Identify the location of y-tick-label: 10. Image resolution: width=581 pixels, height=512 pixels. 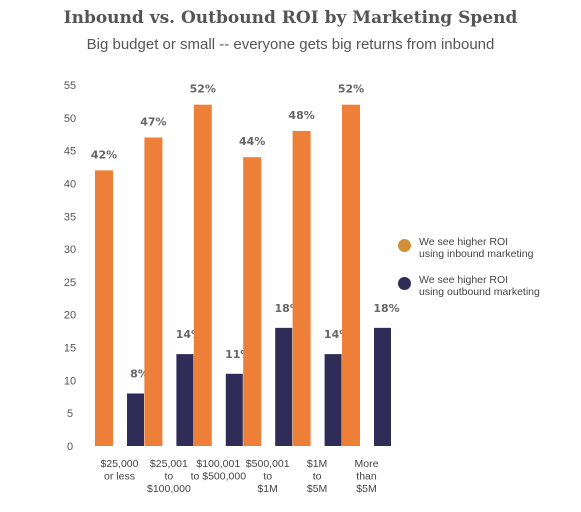
(70, 381).